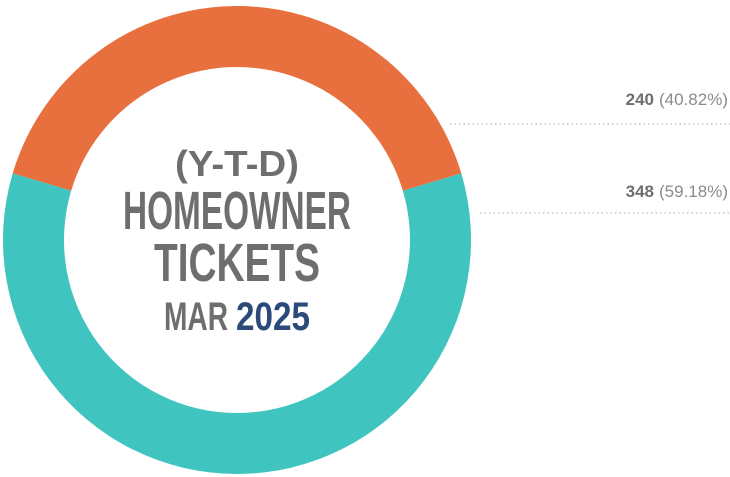 This screenshot has height=477, width=730. What do you see at coordinates (237, 263) in the screenshot?
I see `title-line: TICKETS` at bounding box center [237, 263].